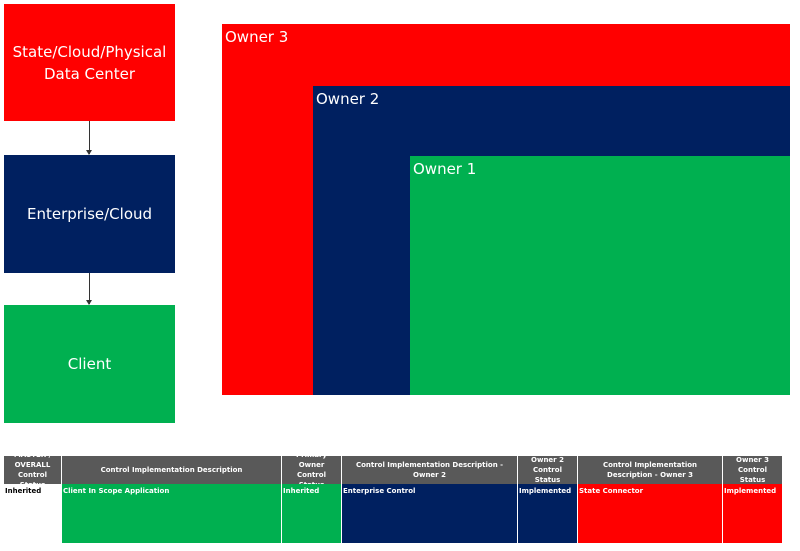 The image size is (800, 551). Describe the element at coordinates (172, 470) in the screenshot. I see `table-header: Control Implementation Description` at that location.